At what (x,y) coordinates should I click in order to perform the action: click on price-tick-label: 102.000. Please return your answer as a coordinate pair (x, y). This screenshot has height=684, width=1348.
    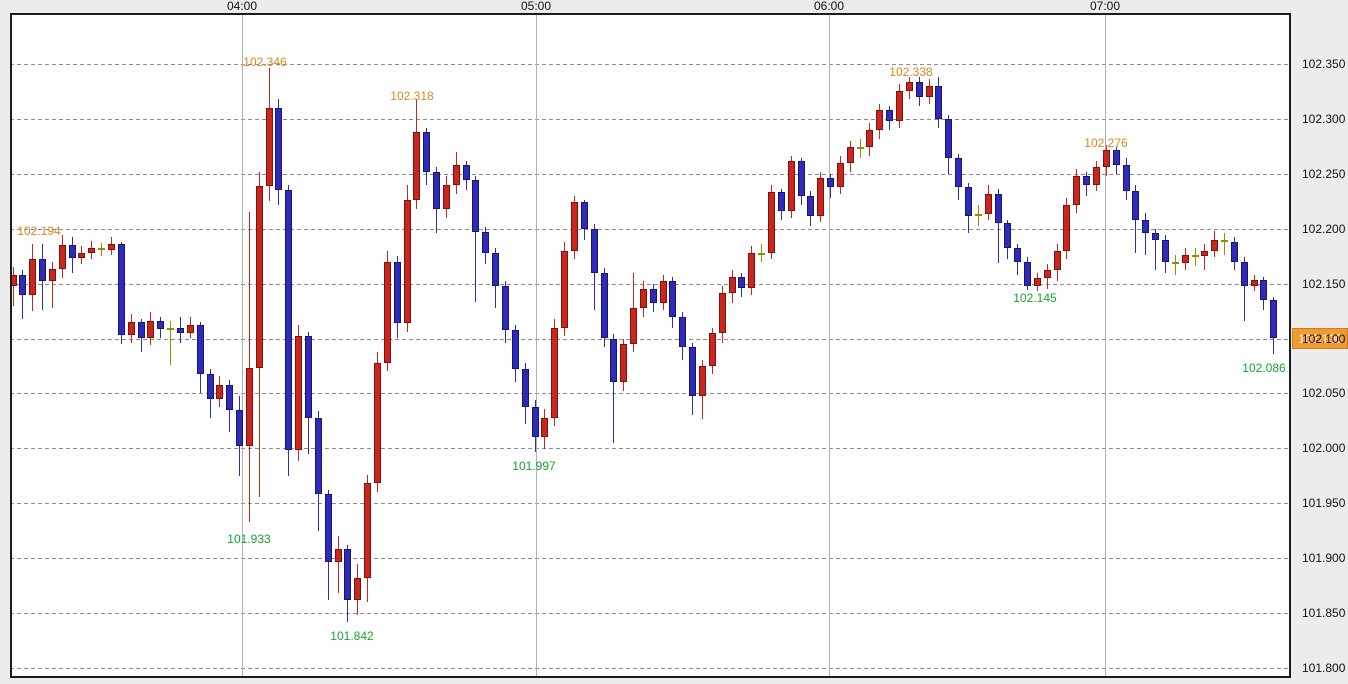
    Looking at the image, I should click on (1324, 448).